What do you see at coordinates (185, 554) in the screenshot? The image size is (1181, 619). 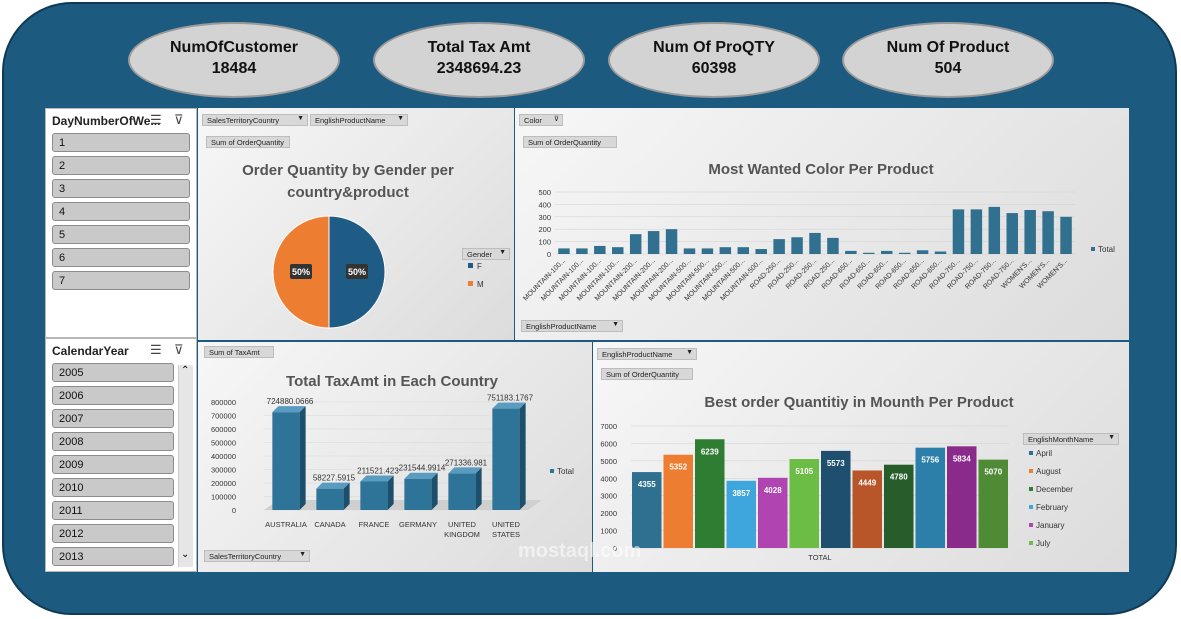 I see `chevron-down-icon: ⌄` at bounding box center [185, 554].